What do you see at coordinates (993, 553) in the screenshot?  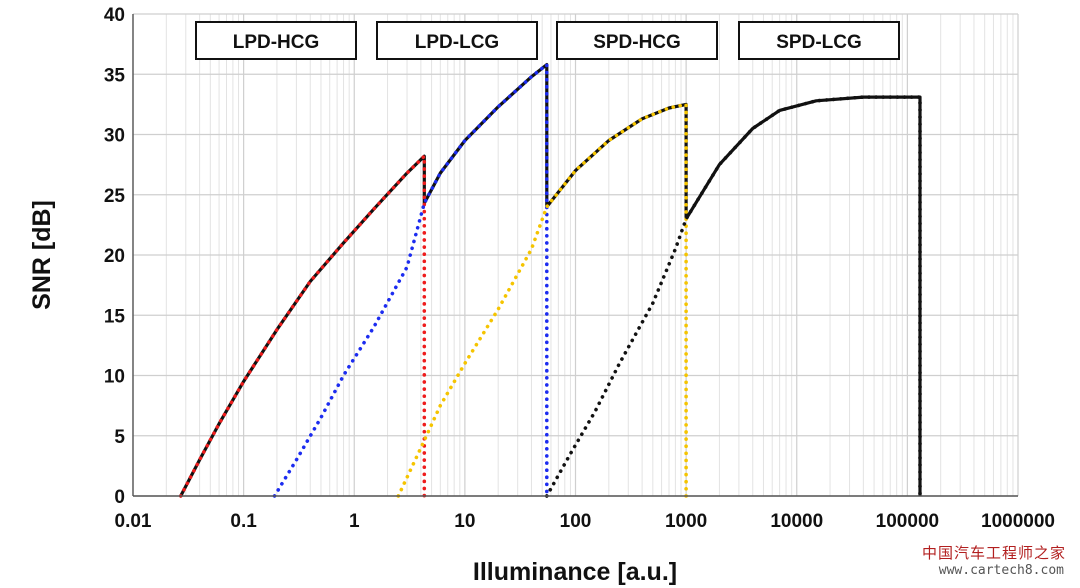 I see `watermark-site-name: 中国汽车工程师之家` at bounding box center [993, 553].